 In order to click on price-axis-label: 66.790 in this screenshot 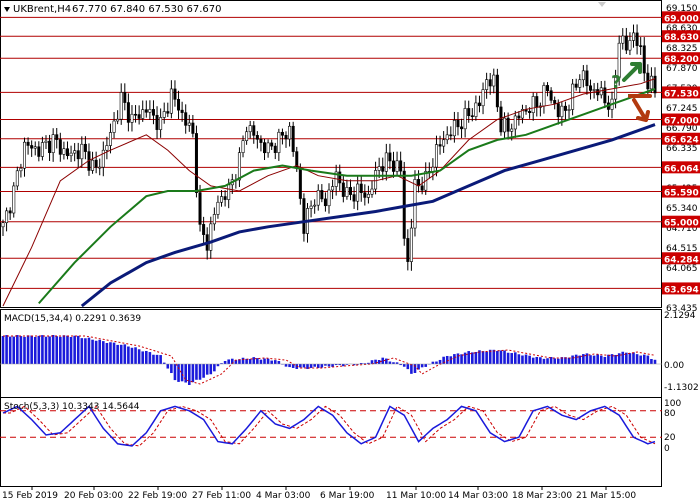, I will do `click(682, 129)`.